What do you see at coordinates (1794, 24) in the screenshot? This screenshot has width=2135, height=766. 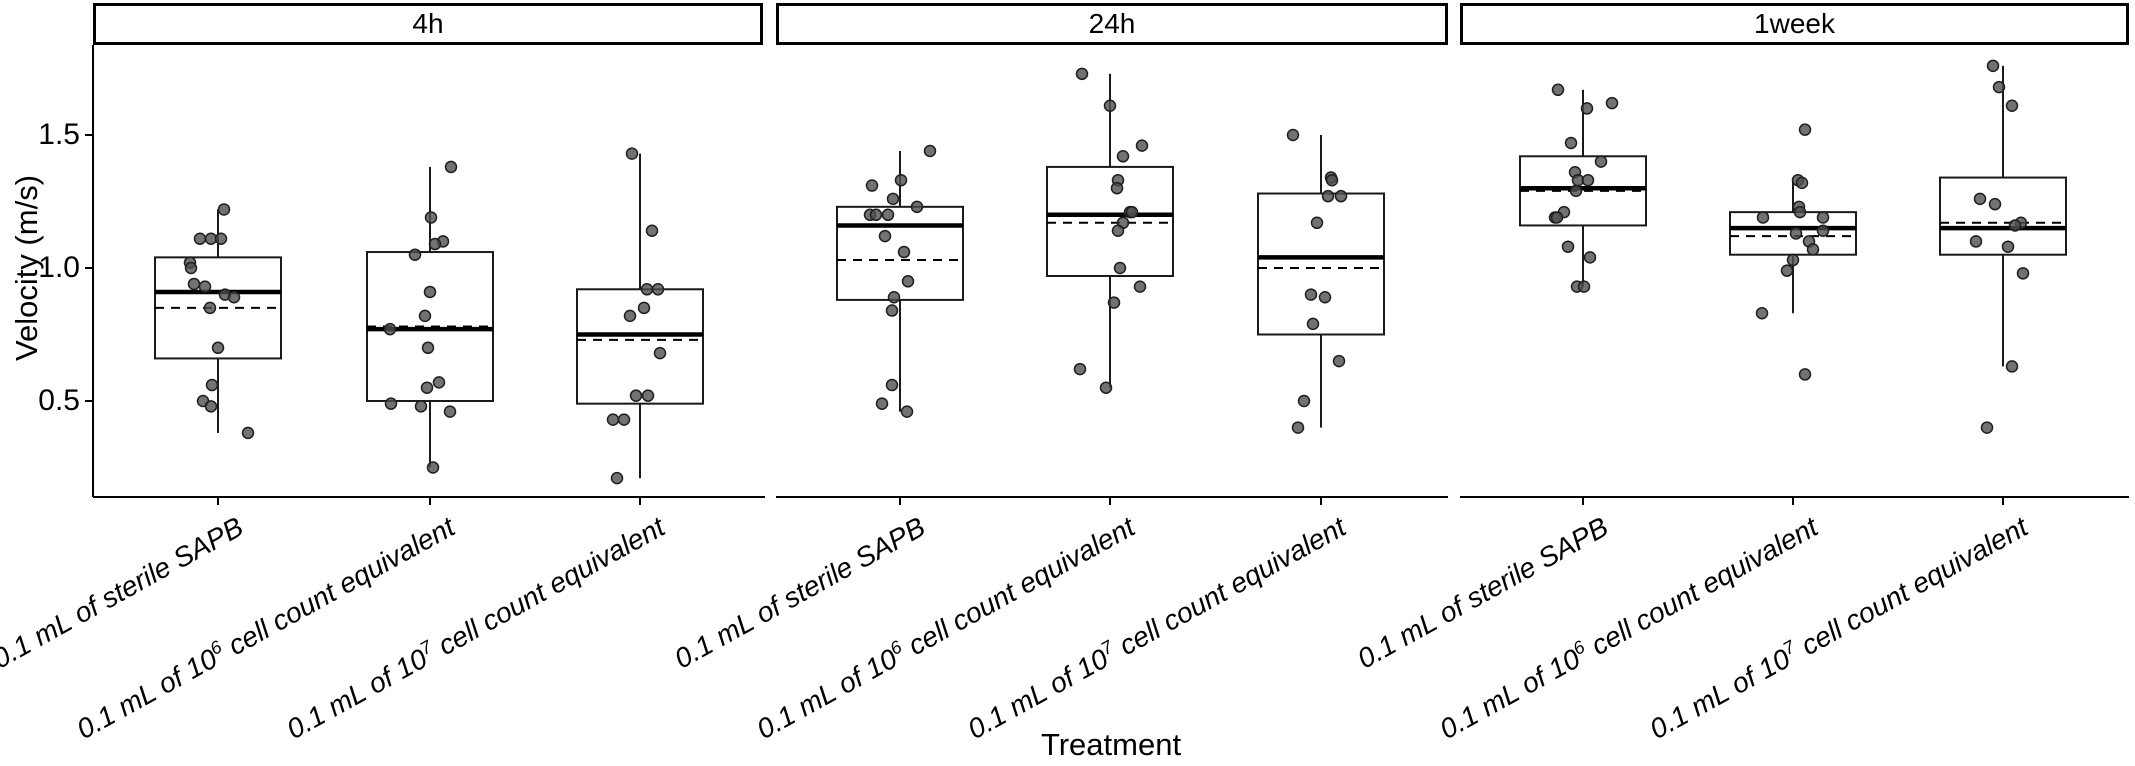 I see `facet-strip-1week: 1week` at bounding box center [1794, 24].